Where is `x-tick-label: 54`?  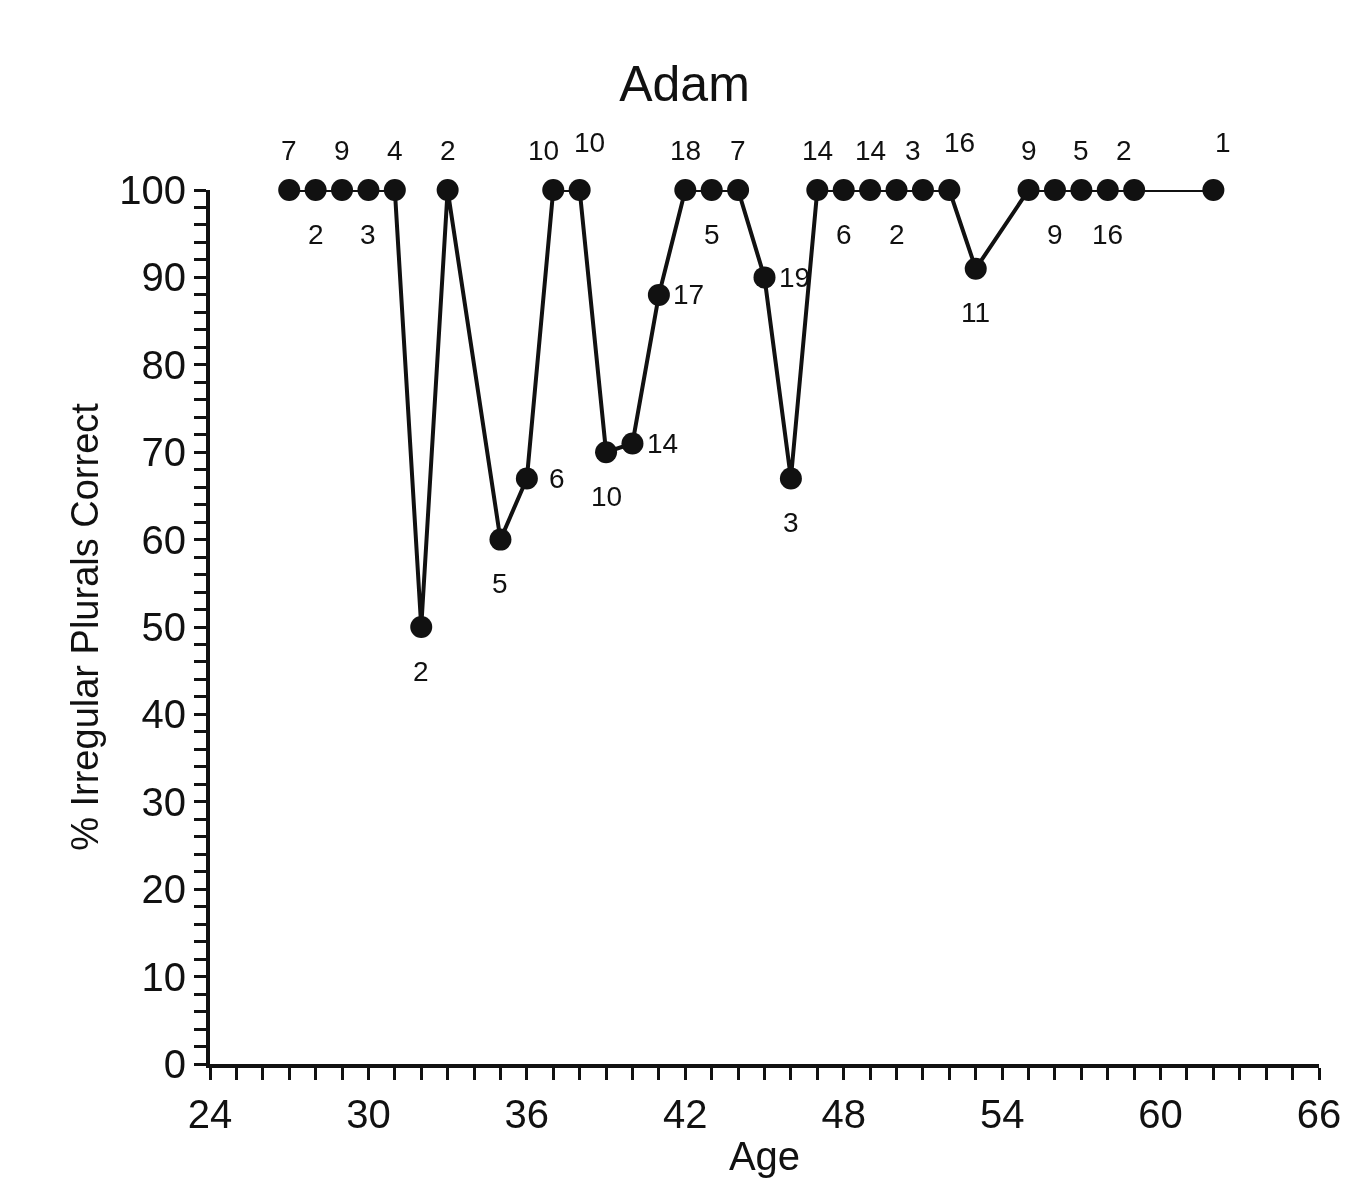 x-tick-label: 54 is located at coordinates (1002, 1114).